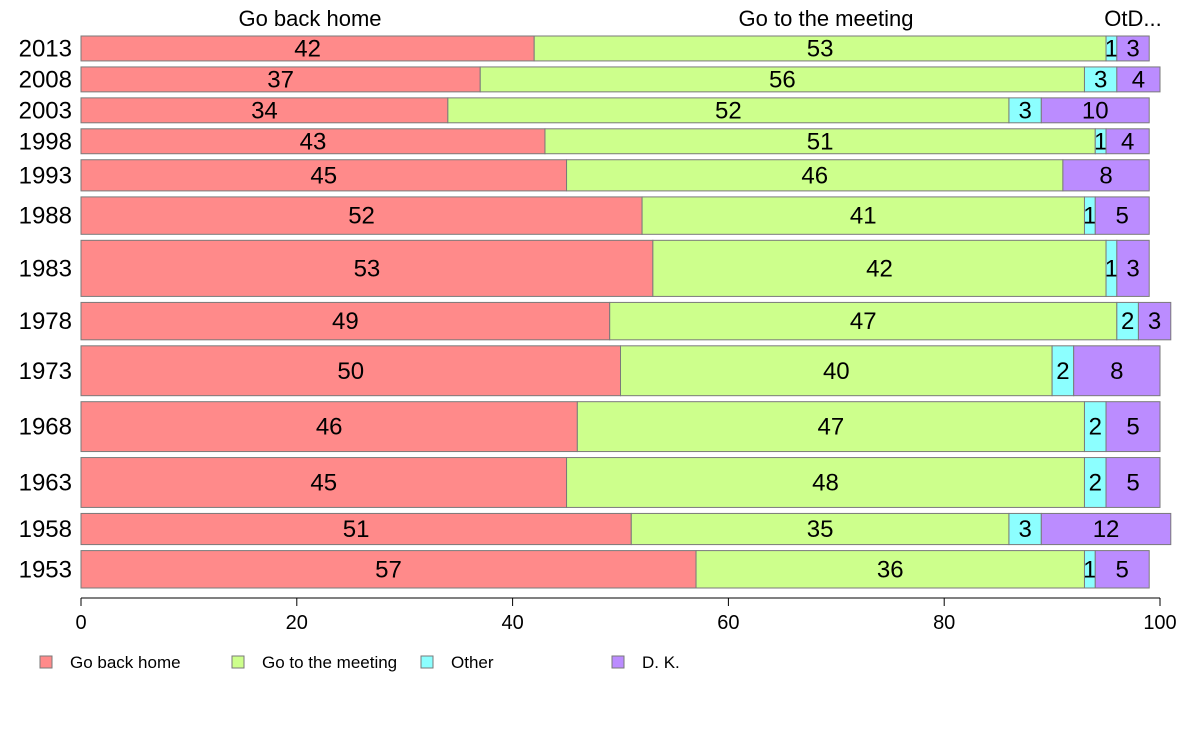 This screenshot has width=1188, height=736. I want to click on legend-label: Other, so click(472, 662).